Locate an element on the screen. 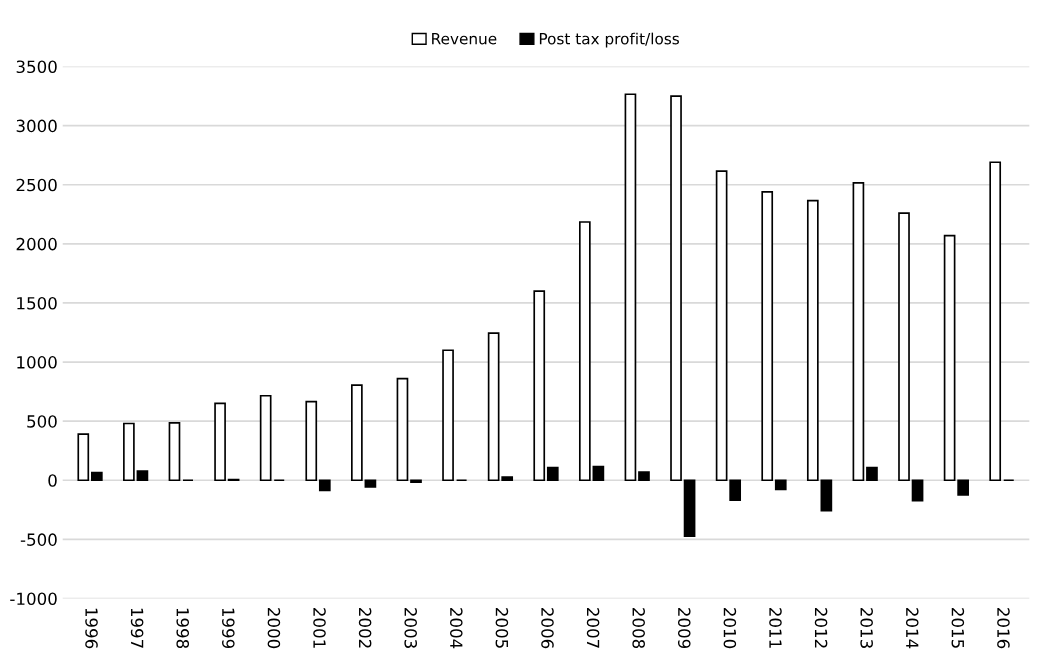 This screenshot has width=1045, height=665. x-tick-label: 2010 is located at coordinates (730, 628).